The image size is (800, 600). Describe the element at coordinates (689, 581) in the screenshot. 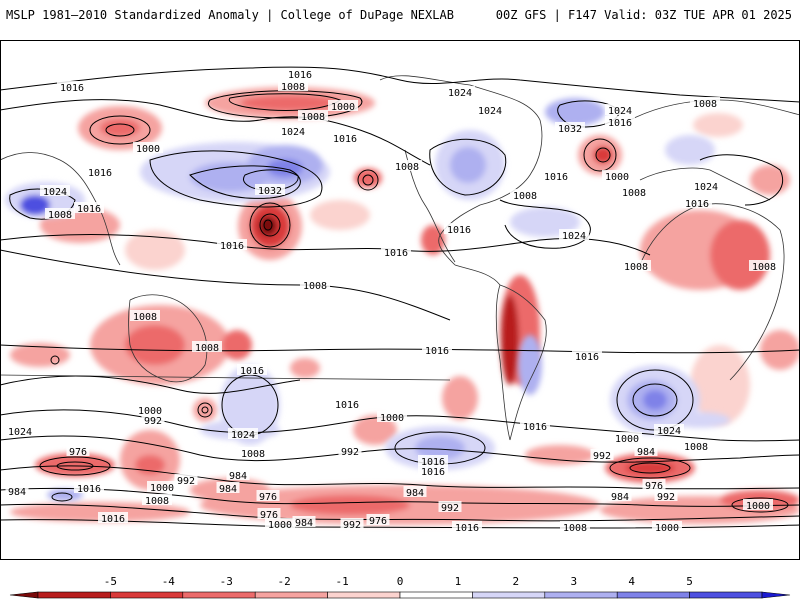

I see `colorbar-tick-label: 5` at that location.